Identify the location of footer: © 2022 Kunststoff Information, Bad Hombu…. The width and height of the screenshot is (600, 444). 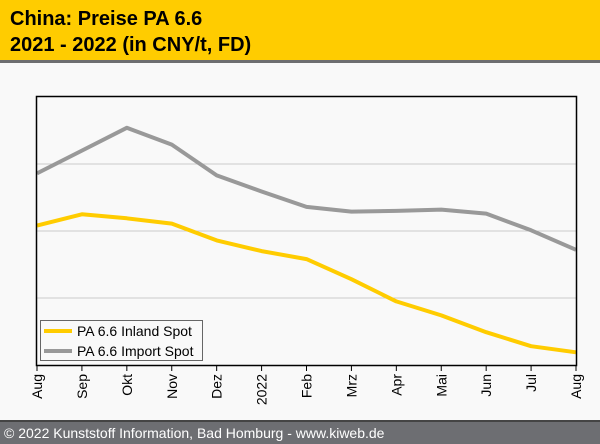
(300, 432).